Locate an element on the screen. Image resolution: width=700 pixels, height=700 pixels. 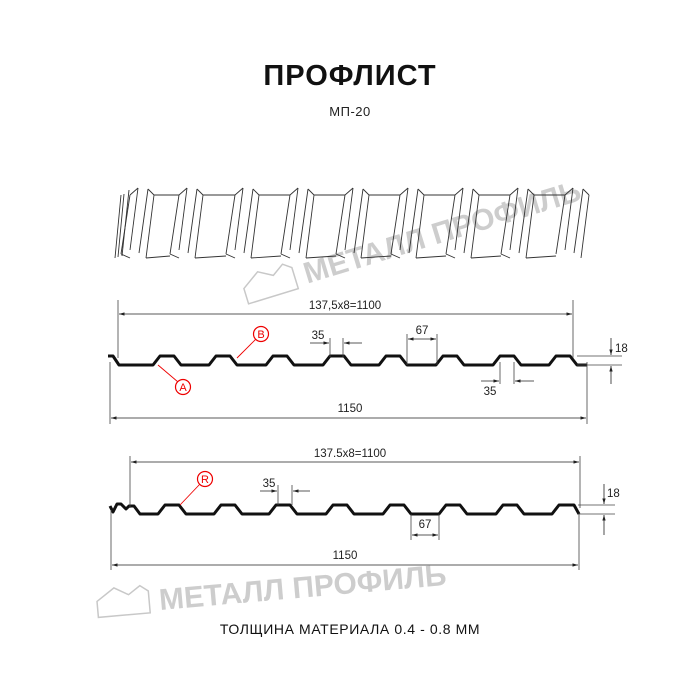
profile-a: 137,5x8=1100 1150 35 67 35 18 is located at coordinates (368, 362).